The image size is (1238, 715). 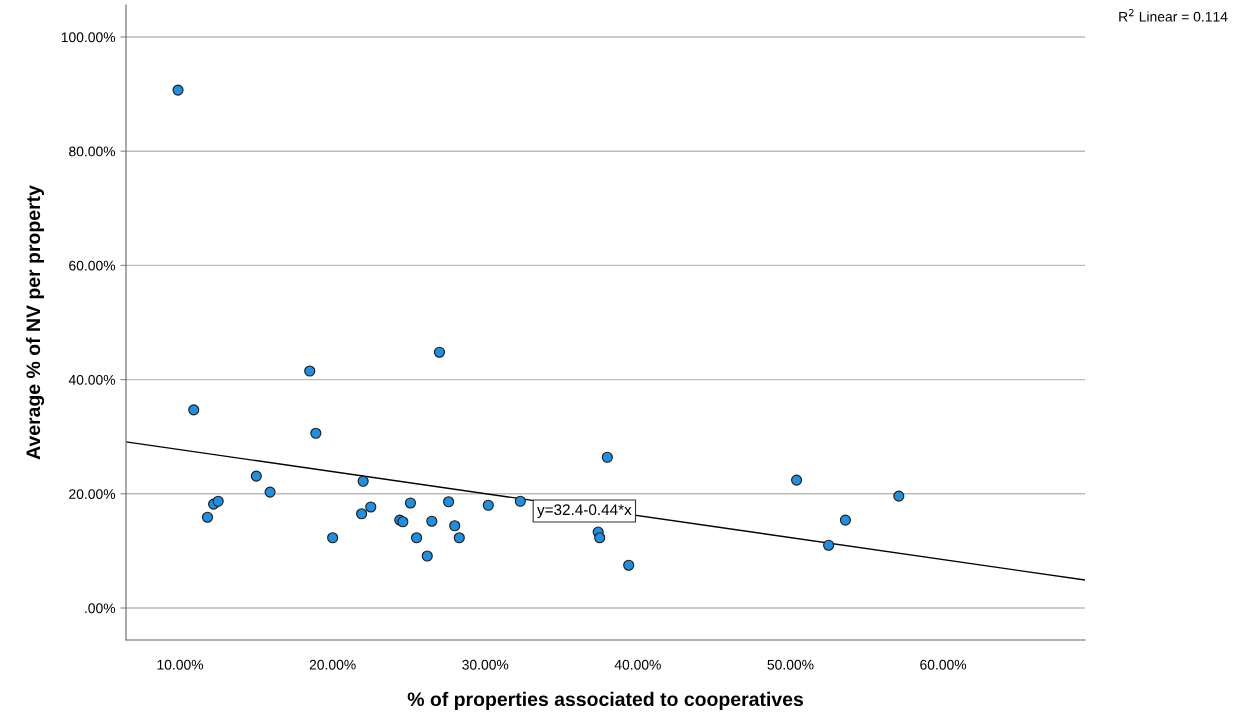 I want to click on x-tick-label: 60.00%, so click(x=943, y=664).